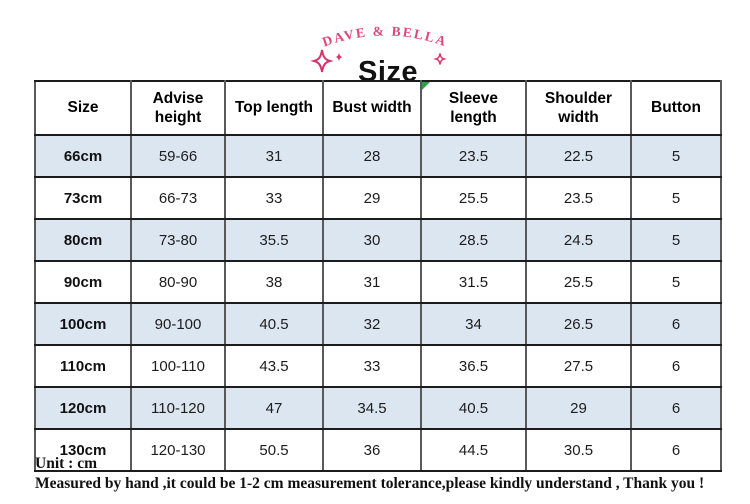  What do you see at coordinates (83, 324) in the screenshot?
I see `row-size-label: 100cm` at bounding box center [83, 324].